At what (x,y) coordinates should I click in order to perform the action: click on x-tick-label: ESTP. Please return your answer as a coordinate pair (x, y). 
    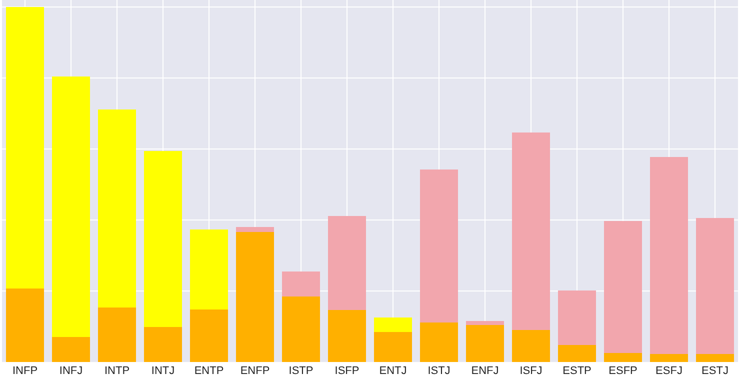
    Looking at the image, I should click on (577, 371).